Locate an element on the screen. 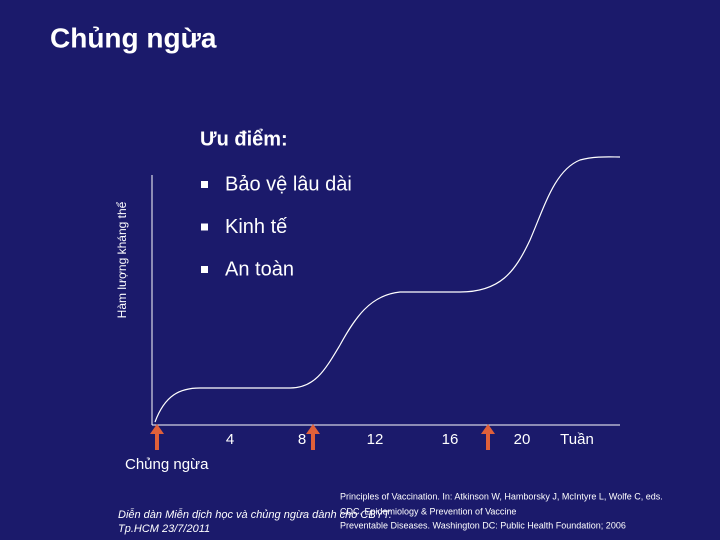  heading: Ưu điểm: is located at coordinates (244, 139).